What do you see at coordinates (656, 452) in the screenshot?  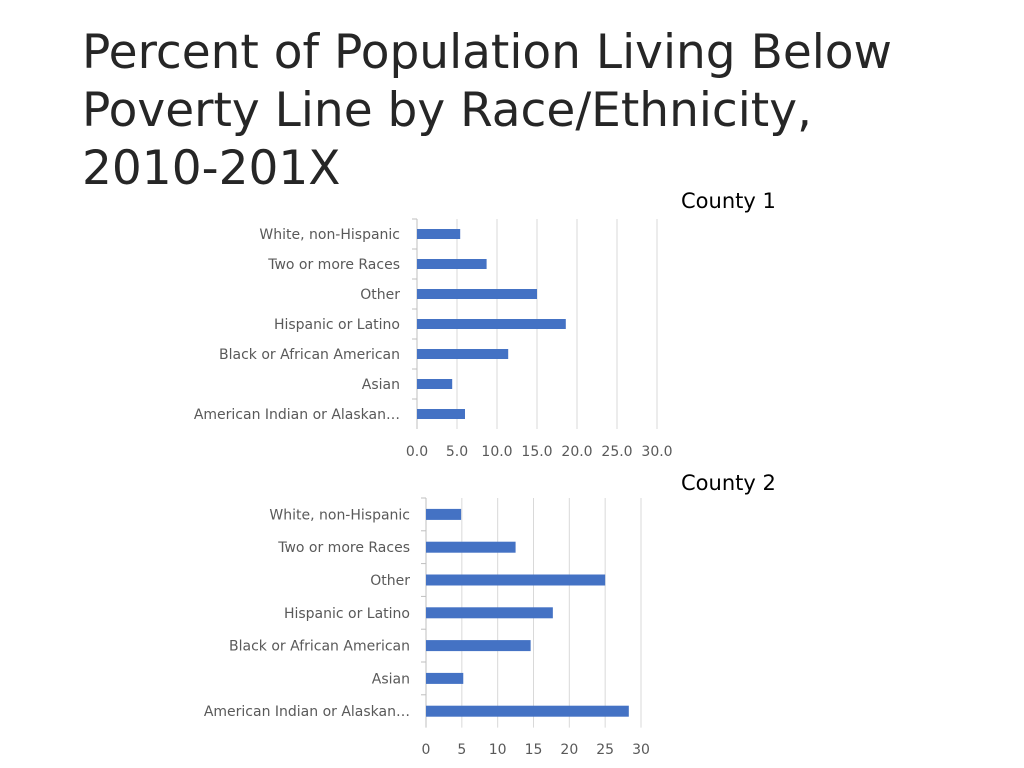 I see `x-tick-label: 30.0` at bounding box center [656, 452].